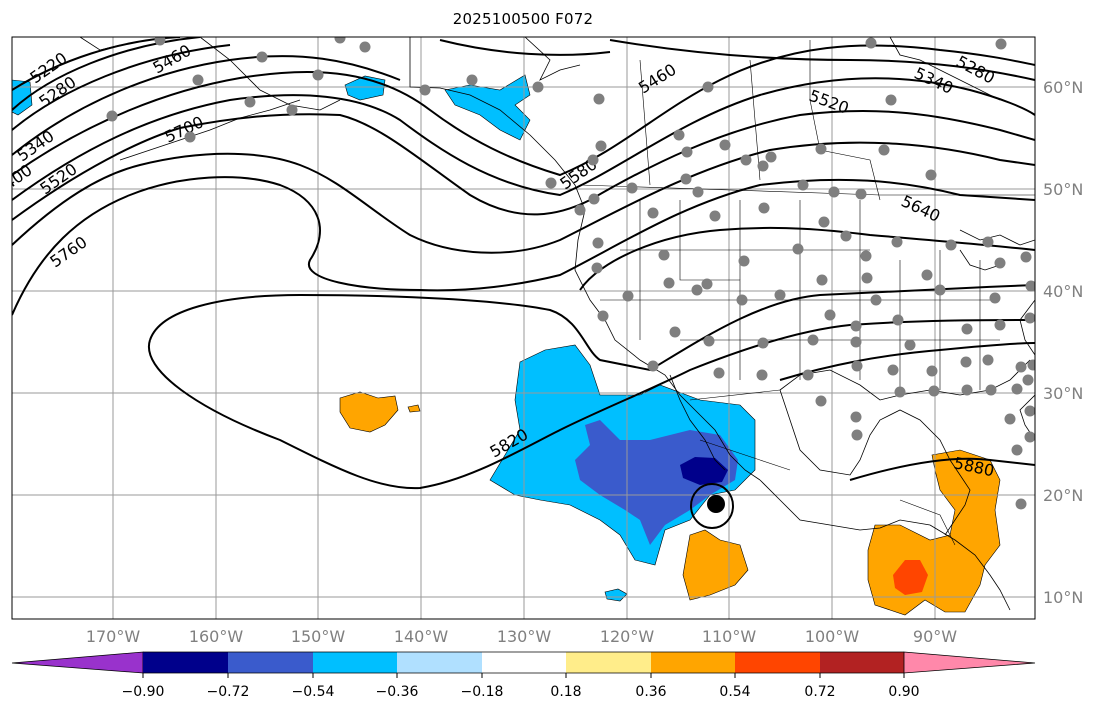 The height and width of the screenshot is (712, 1105). I want to click on colorbar-high-extension, so click(969, 662).